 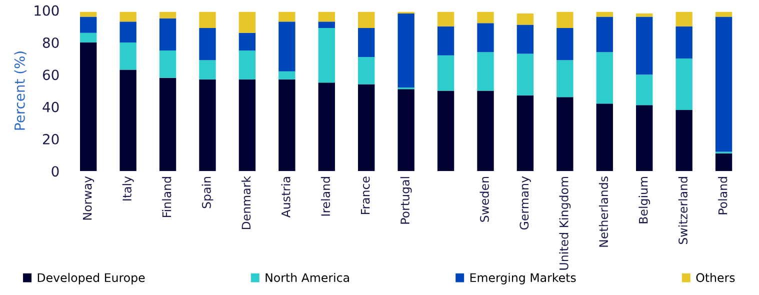 I want to click on x-tick-label: Sweden, so click(x=484, y=199).